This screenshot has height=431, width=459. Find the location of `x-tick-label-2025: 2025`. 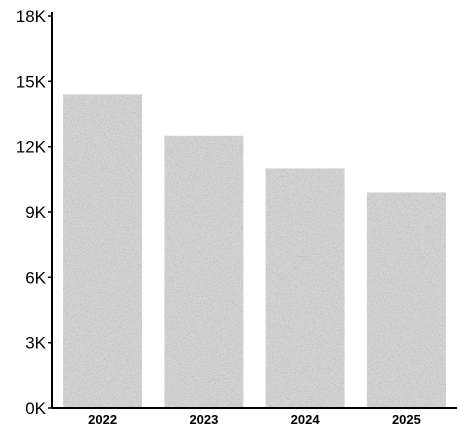

x-tick-label-2025: 2025 is located at coordinates (406, 419).